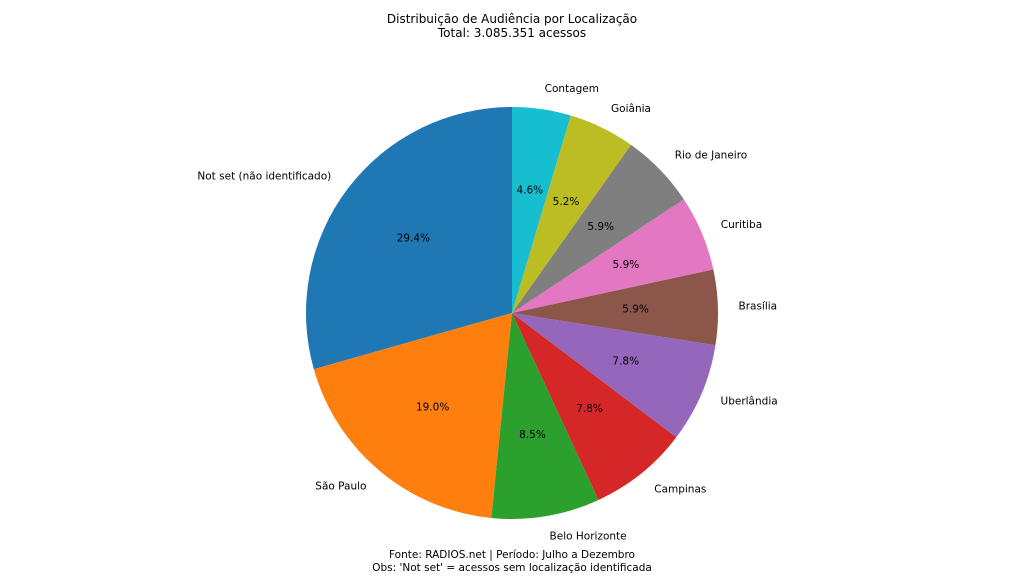  Describe the element at coordinates (529, 191) in the screenshot. I see `slice-percent-label: 4.6%` at that location.